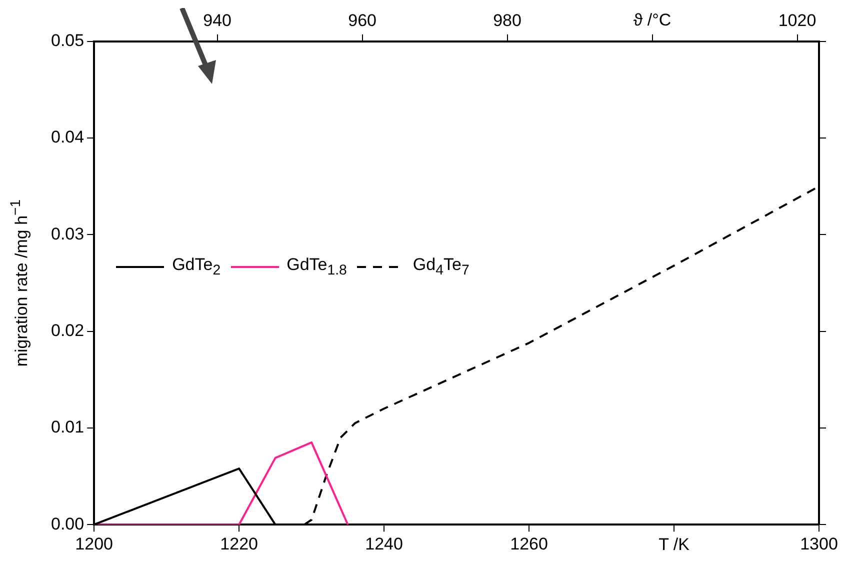  What do you see at coordinates (196, 266) in the screenshot?
I see `legend-label: GdTe$_{2}$` at bounding box center [196, 266].